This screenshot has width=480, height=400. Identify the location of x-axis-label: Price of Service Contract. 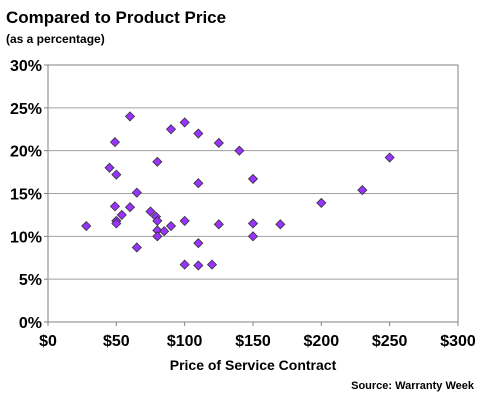
(253, 365).